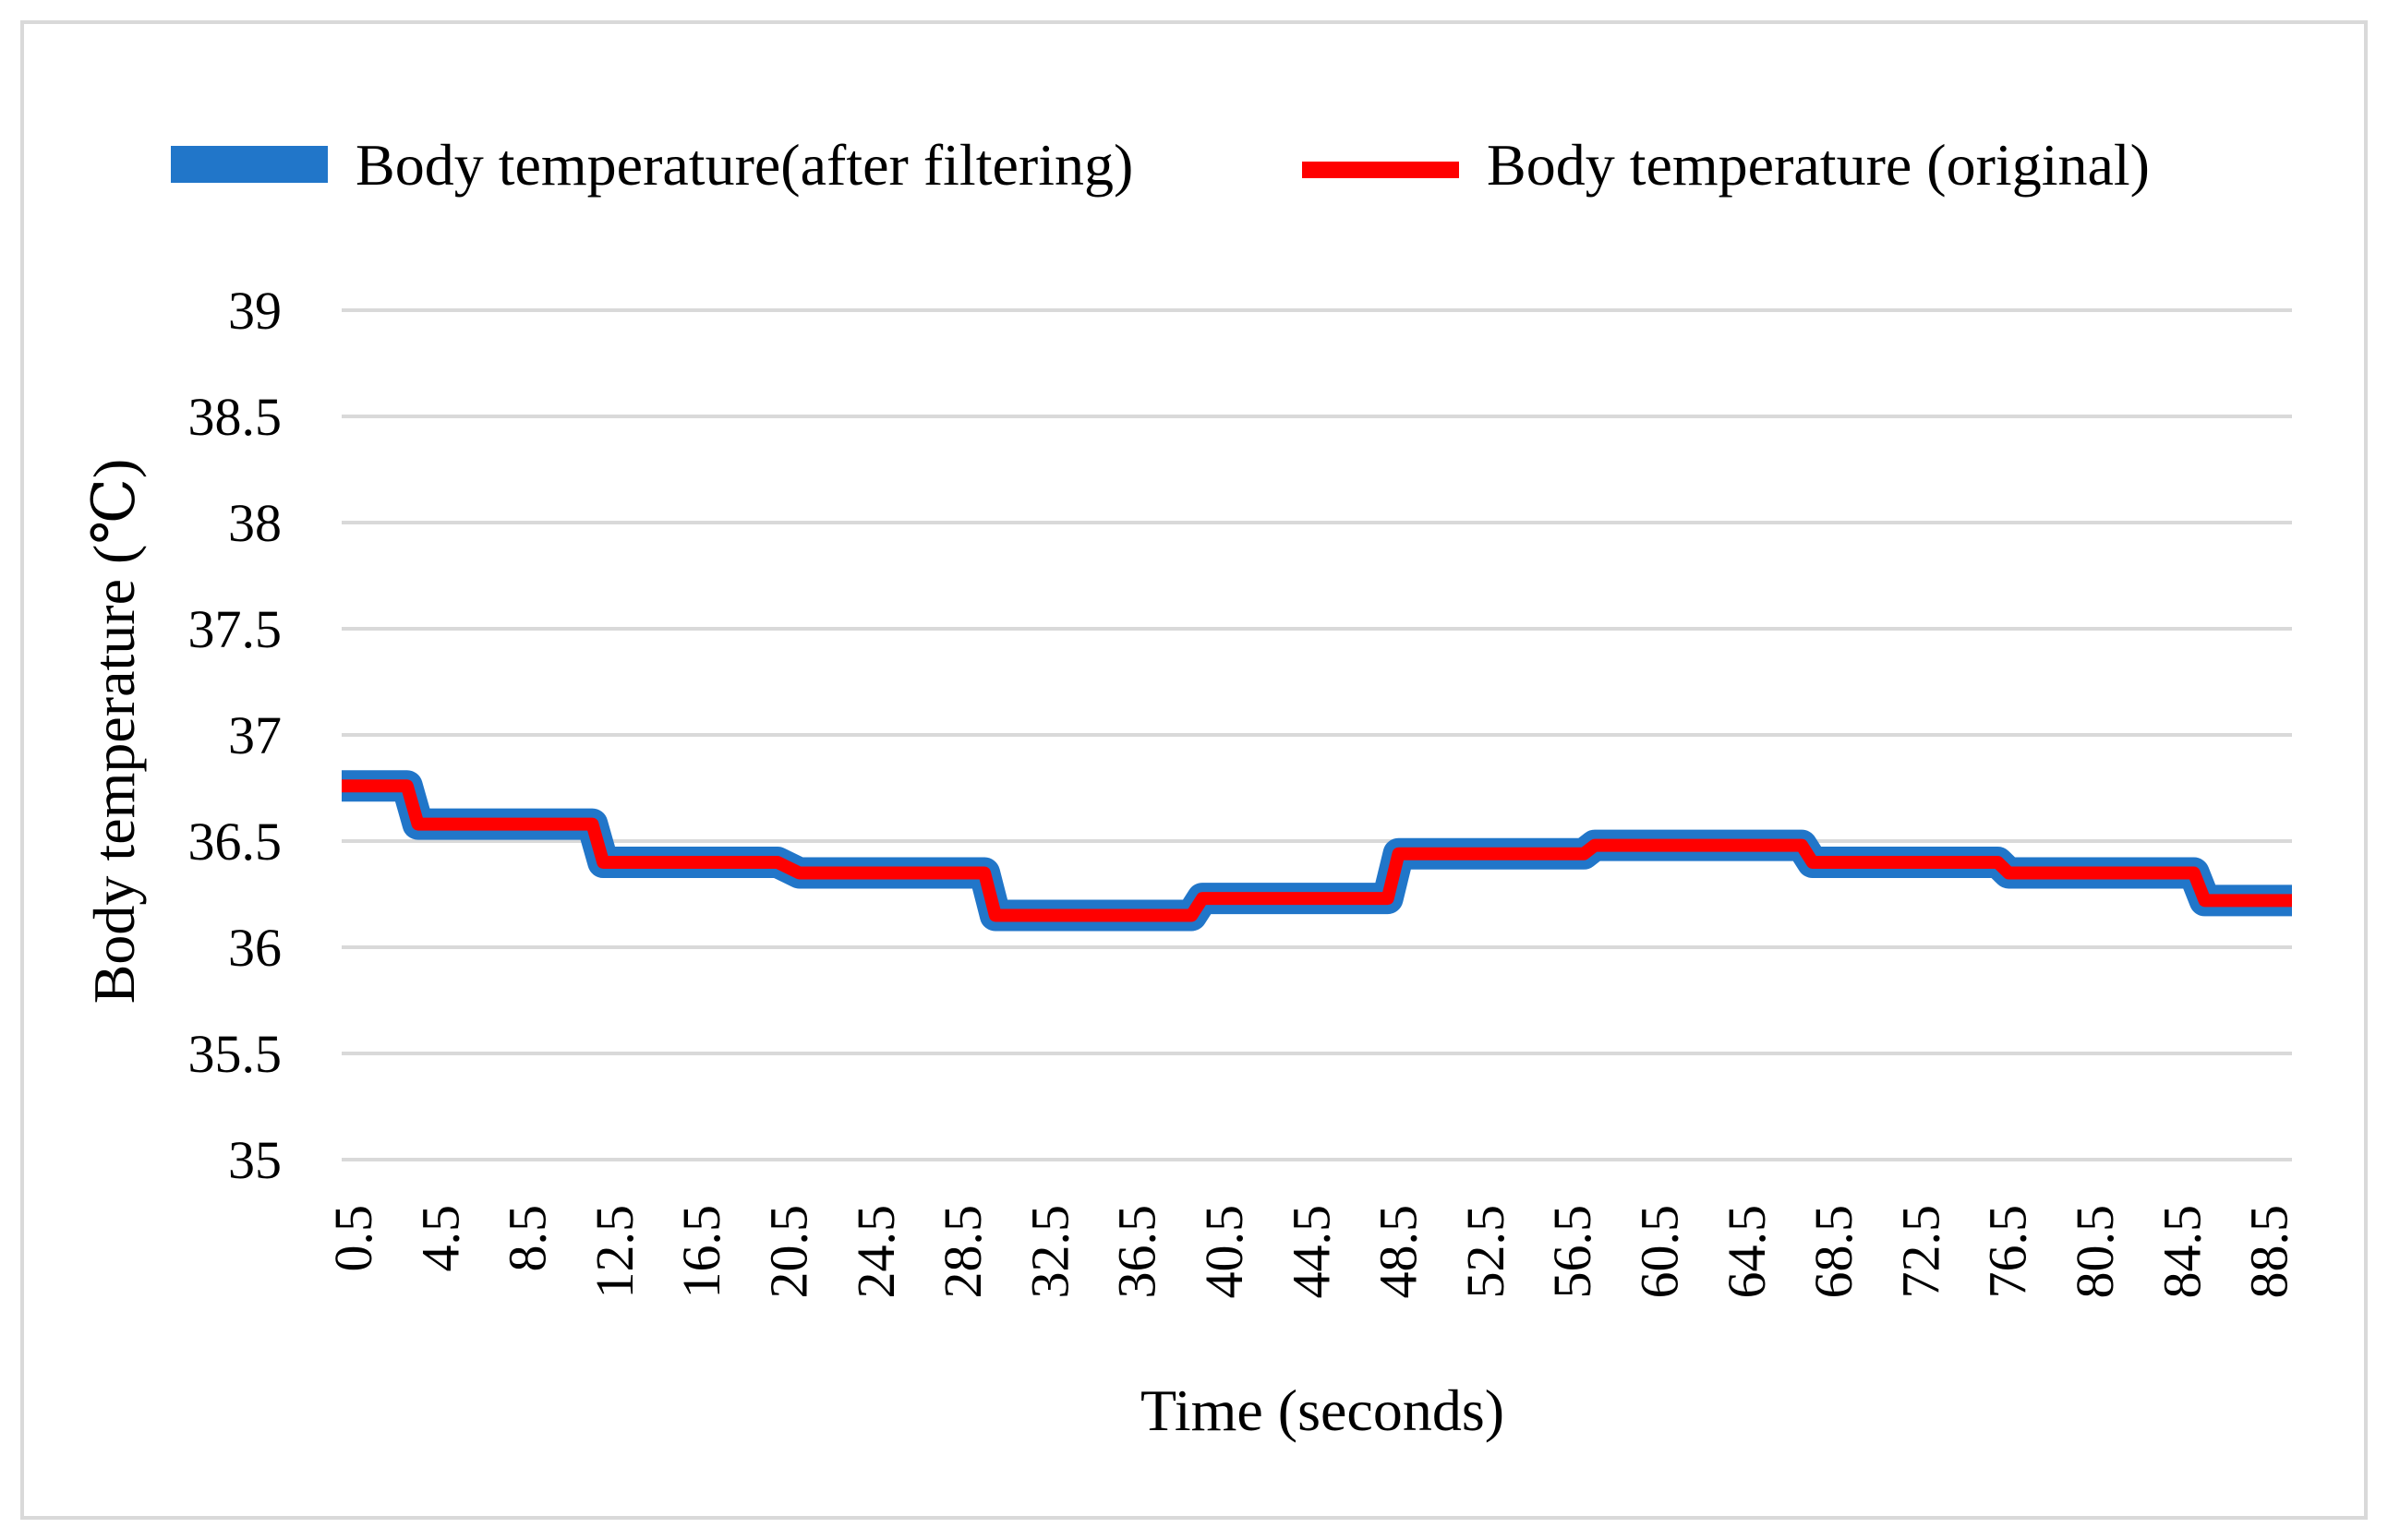  Describe the element at coordinates (255, 523) in the screenshot. I see `y-tick-label: 38` at that location.